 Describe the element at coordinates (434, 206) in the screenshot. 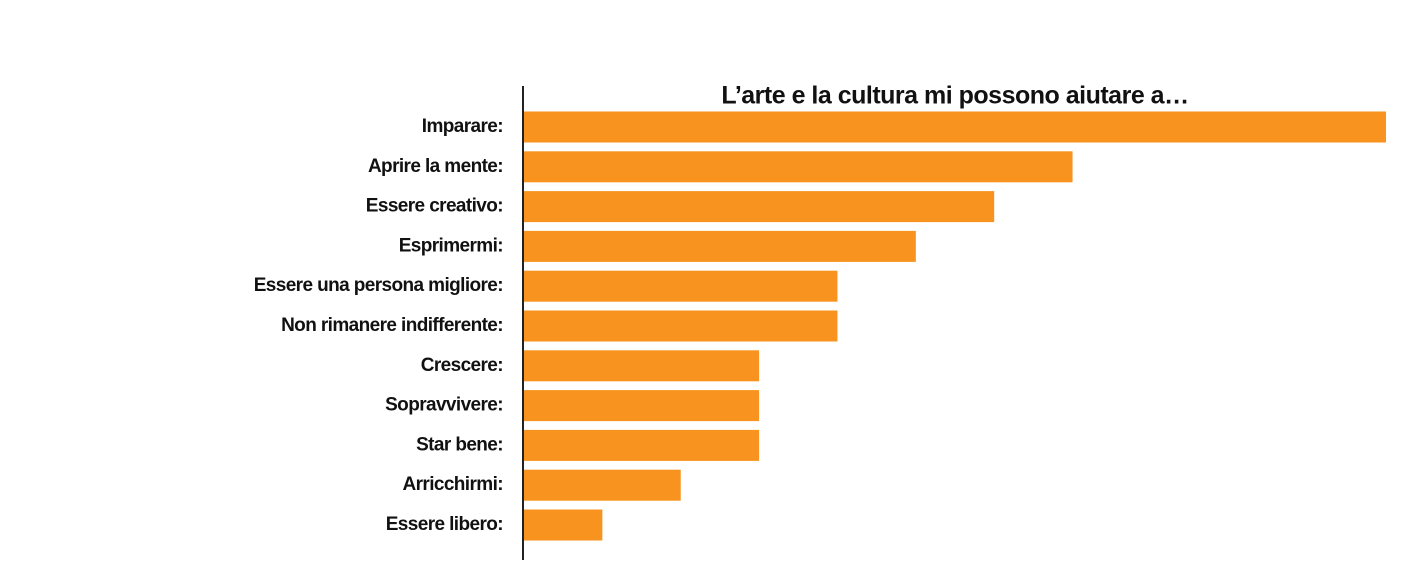

I see `category-label: Essere creativo:` at that location.